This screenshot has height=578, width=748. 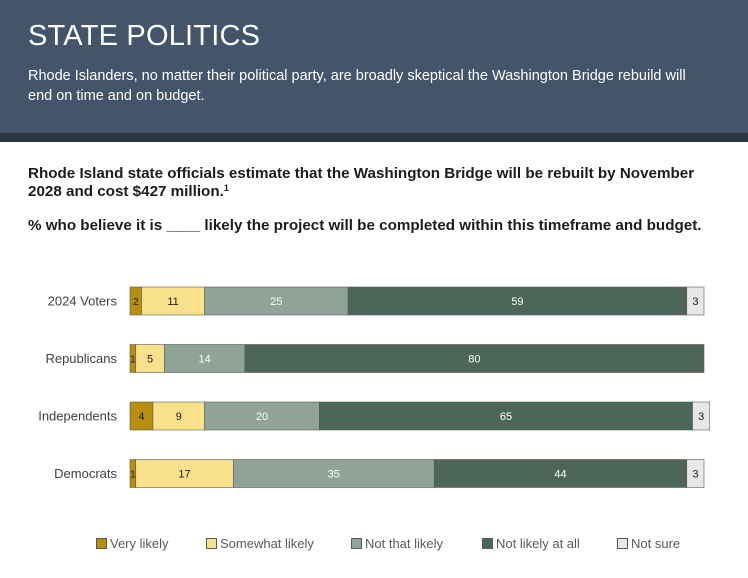 I want to click on legend-item-not-sure: Not sure, so click(x=648, y=543).